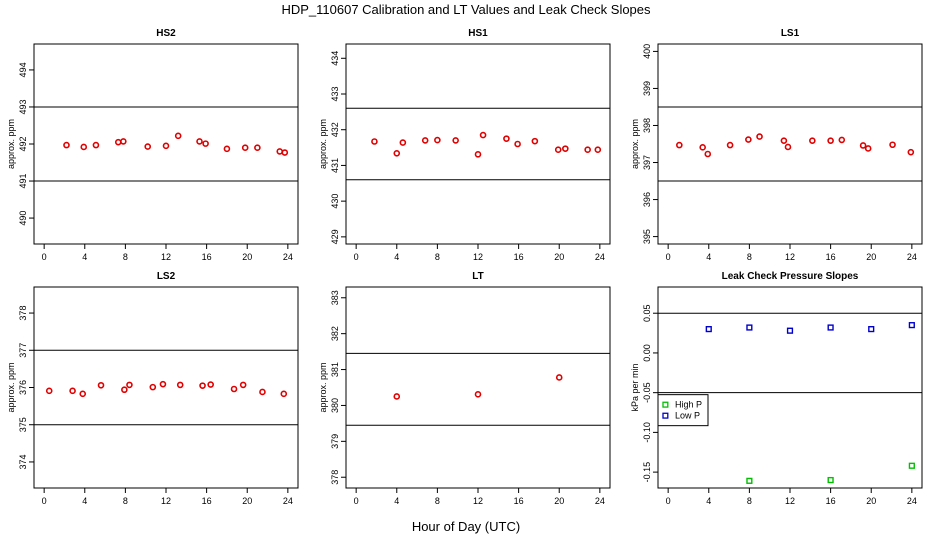  I want to click on panel-0: HS2 0 4 8 12 16 20 24 490 491 492 493 494 approx. ppm, so click(152, 145).